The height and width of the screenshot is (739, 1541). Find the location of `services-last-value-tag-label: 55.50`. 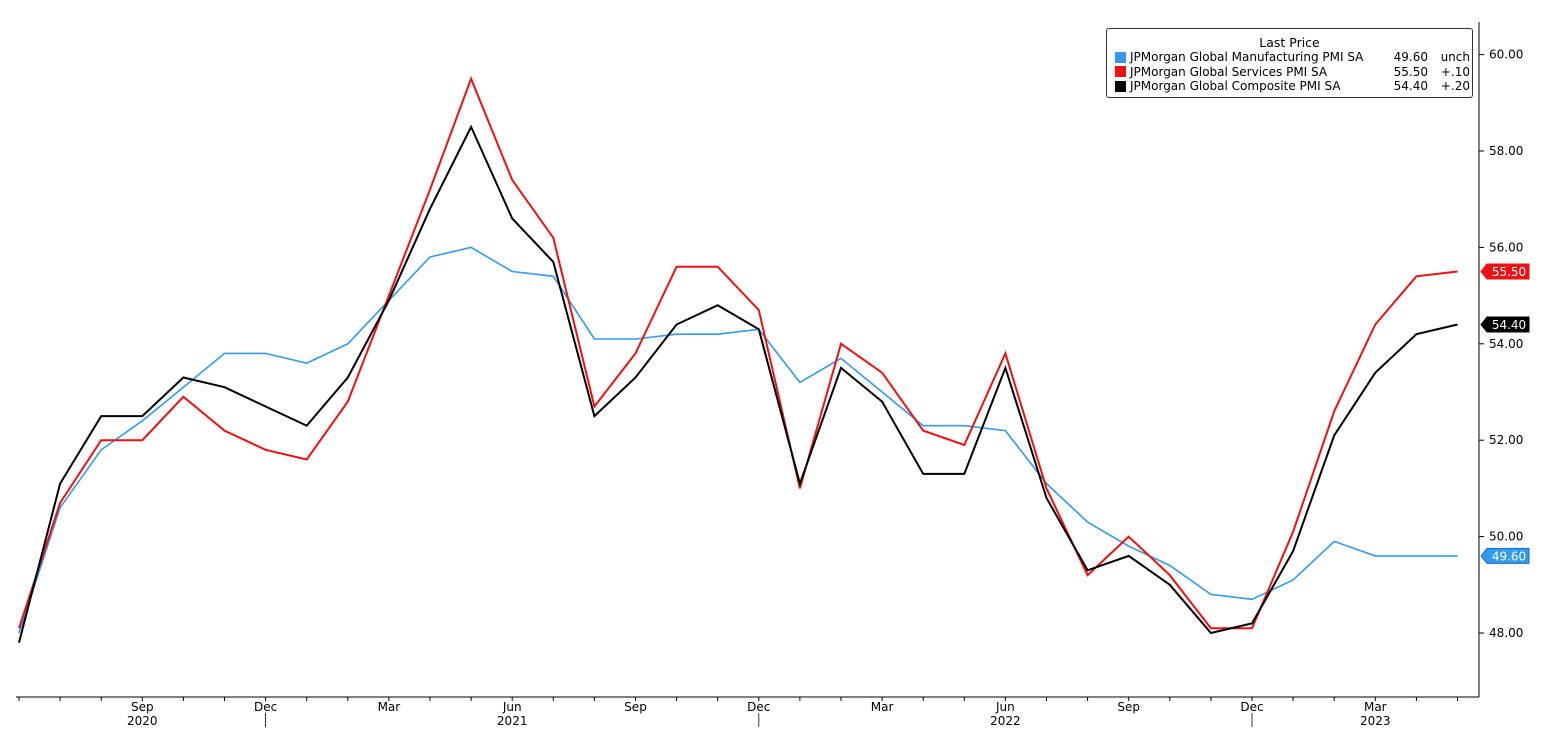

services-last-value-tag-label: 55.50 is located at coordinates (1509, 272).